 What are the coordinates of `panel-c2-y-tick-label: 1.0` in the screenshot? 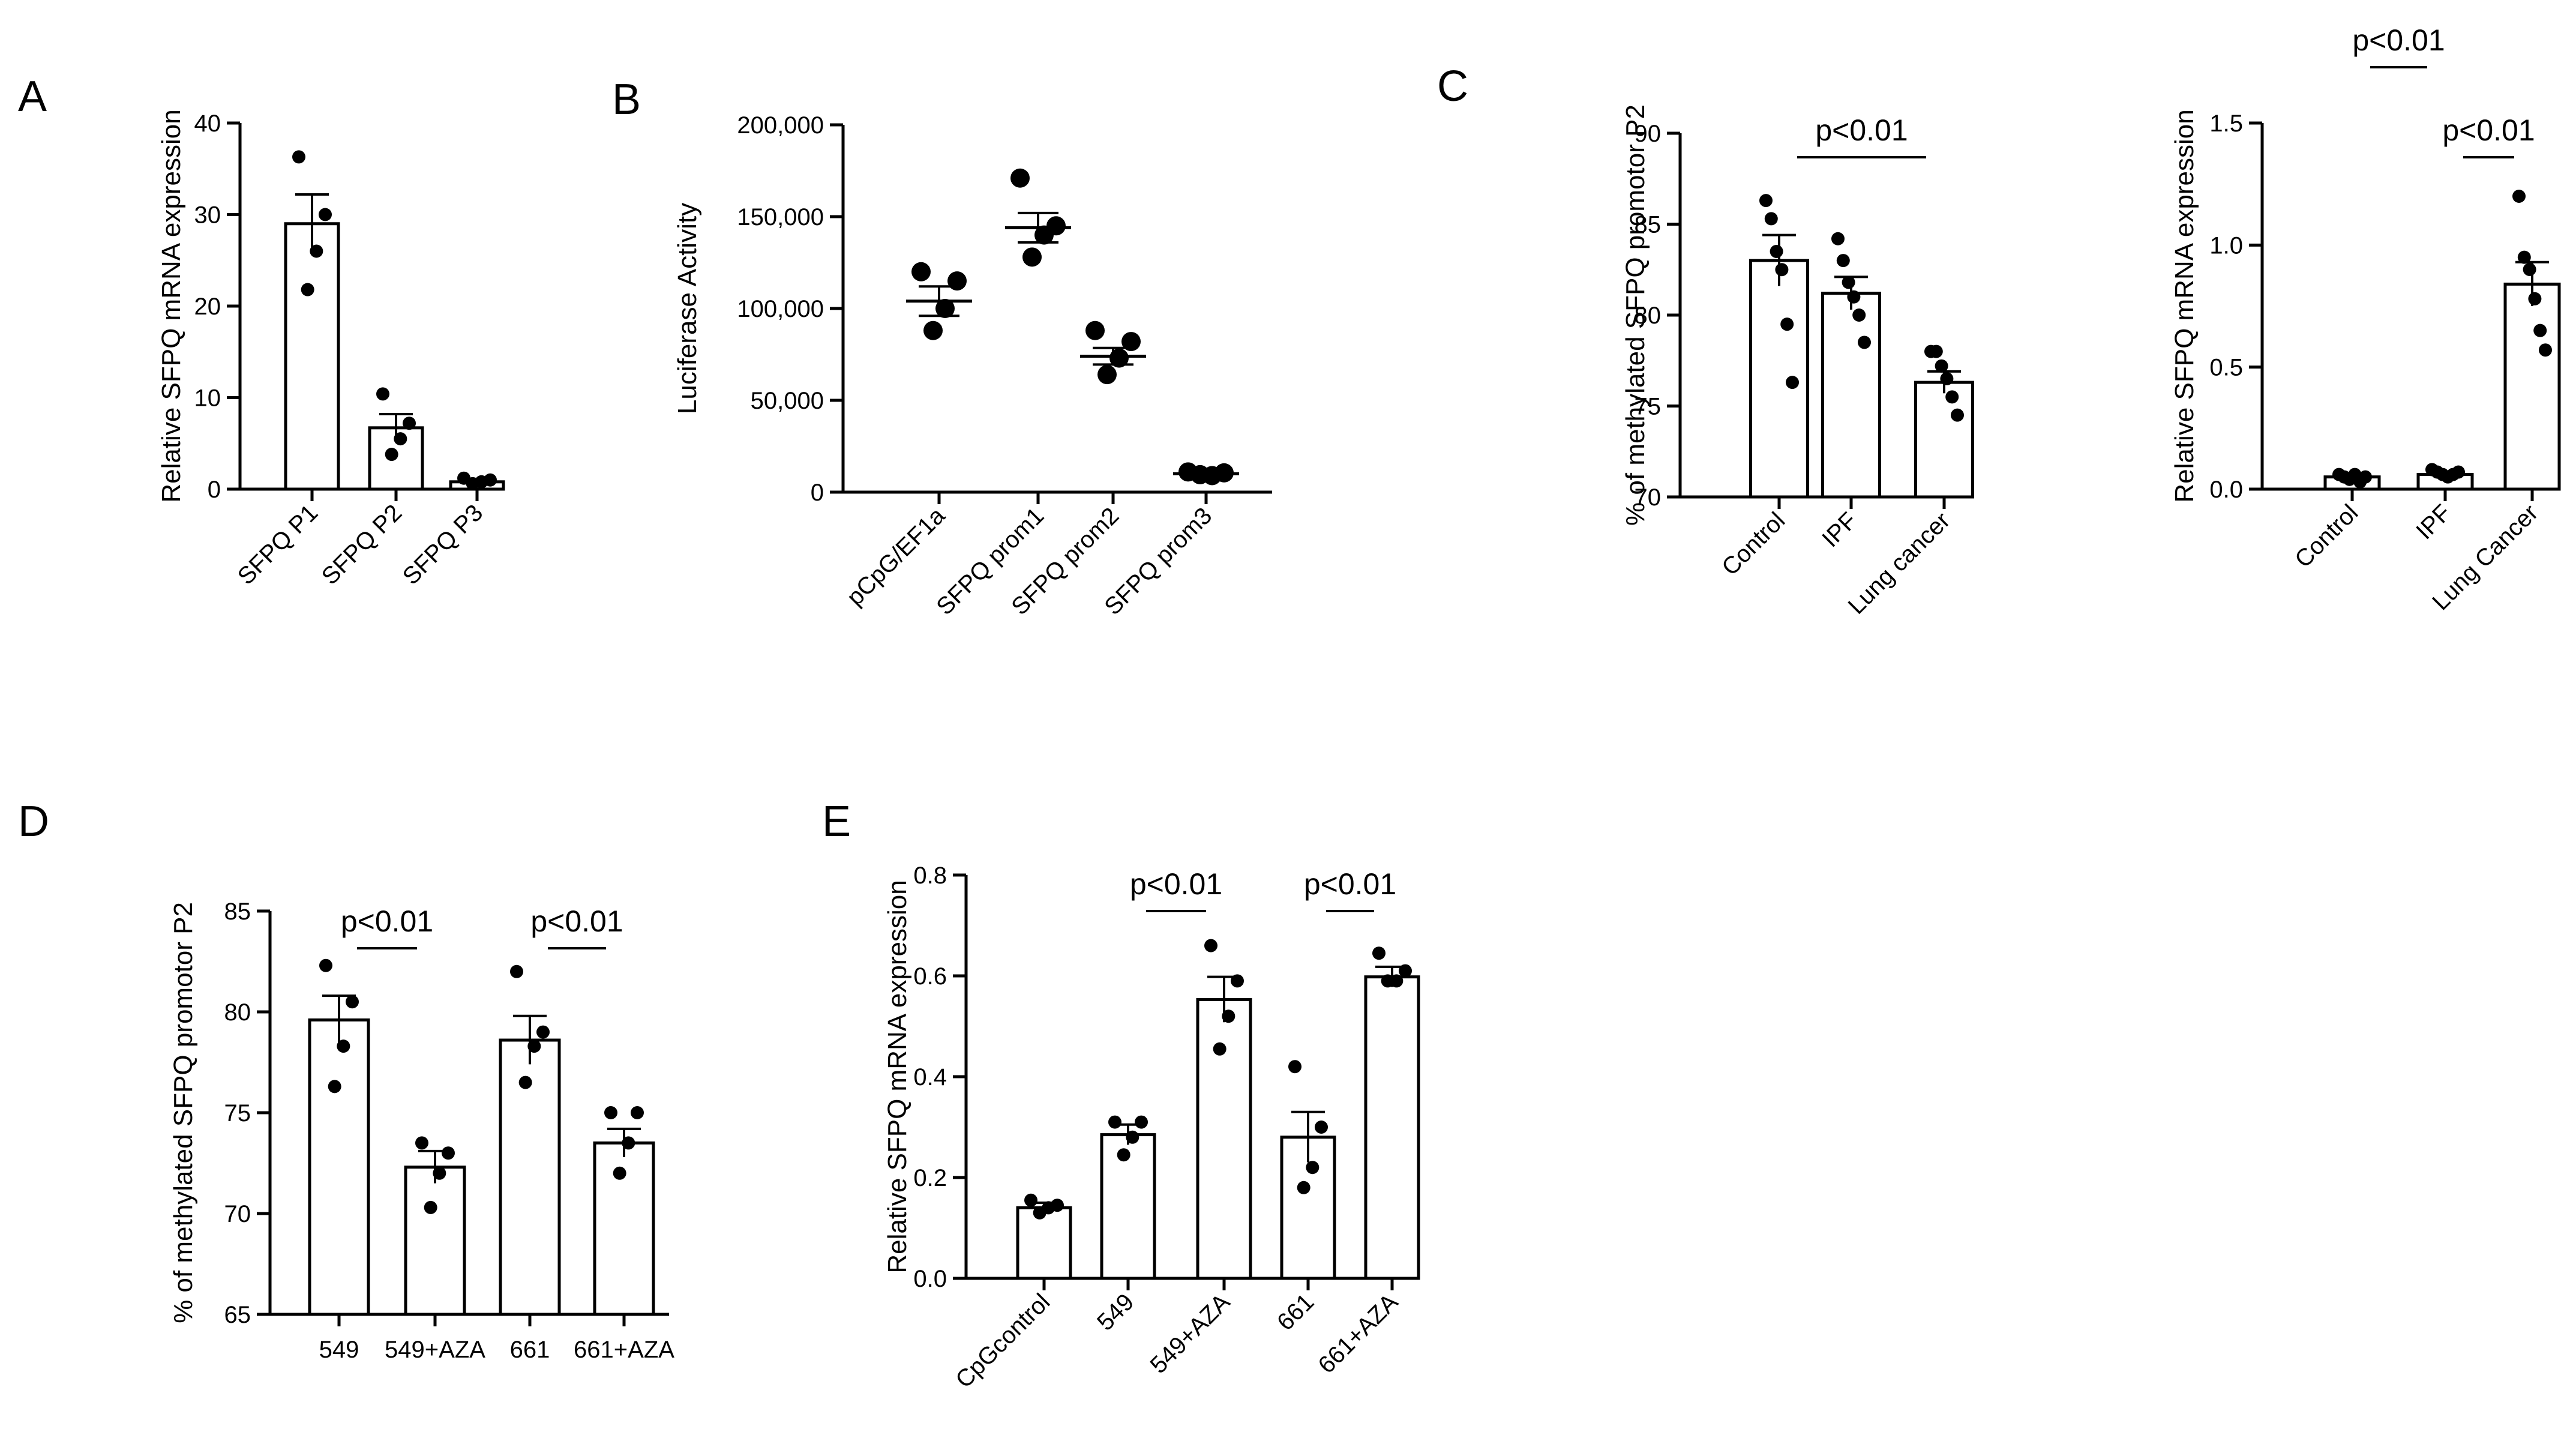 It's located at (2226, 245).